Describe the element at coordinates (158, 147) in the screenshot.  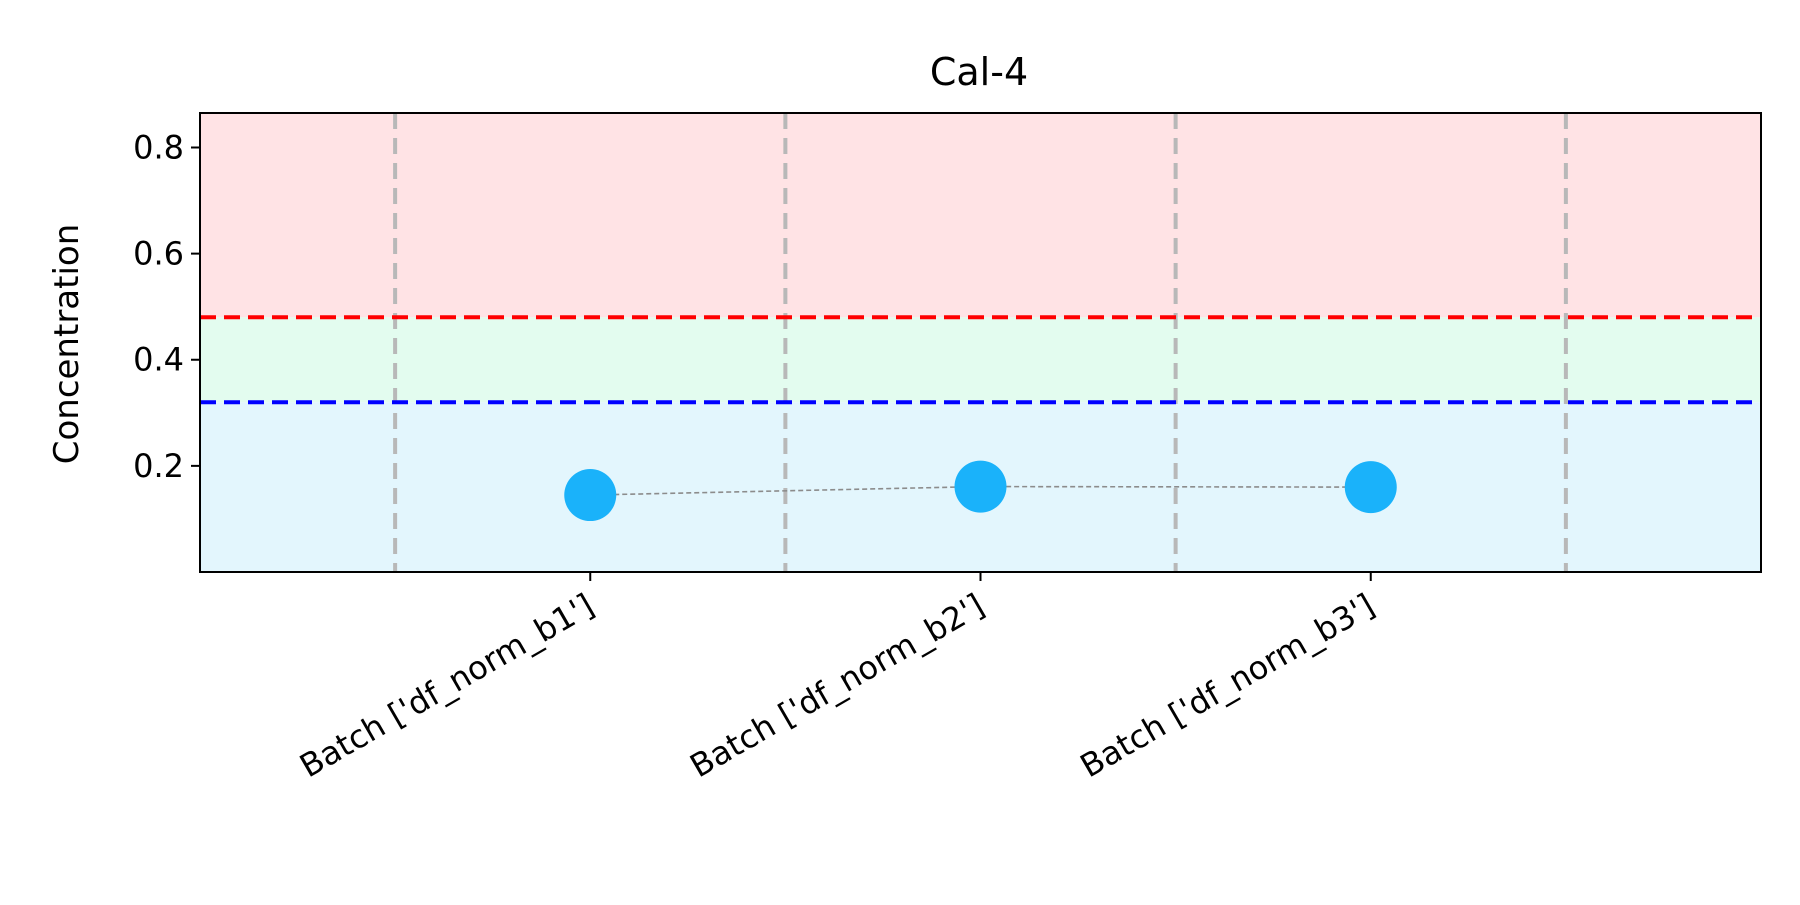
I see `y-tick-label-3: 0.8` at that location.